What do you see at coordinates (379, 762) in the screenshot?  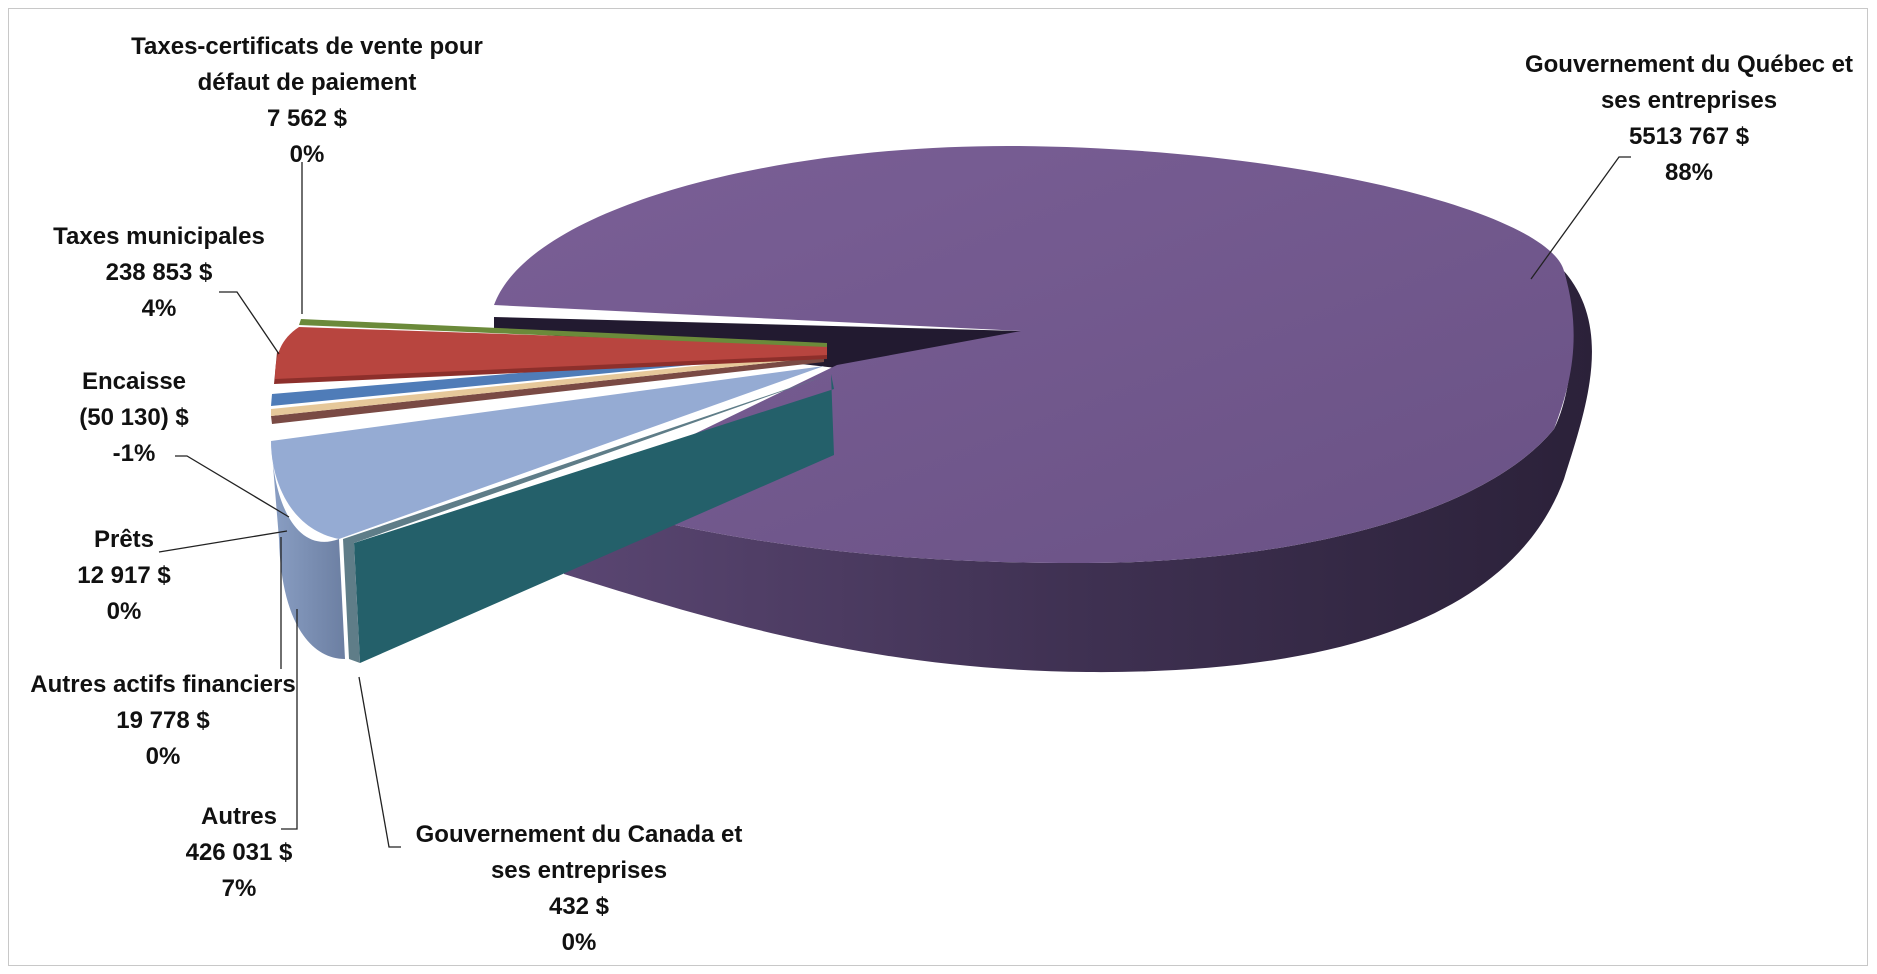 I see `leader-canada` at bounding box center [379, 762].